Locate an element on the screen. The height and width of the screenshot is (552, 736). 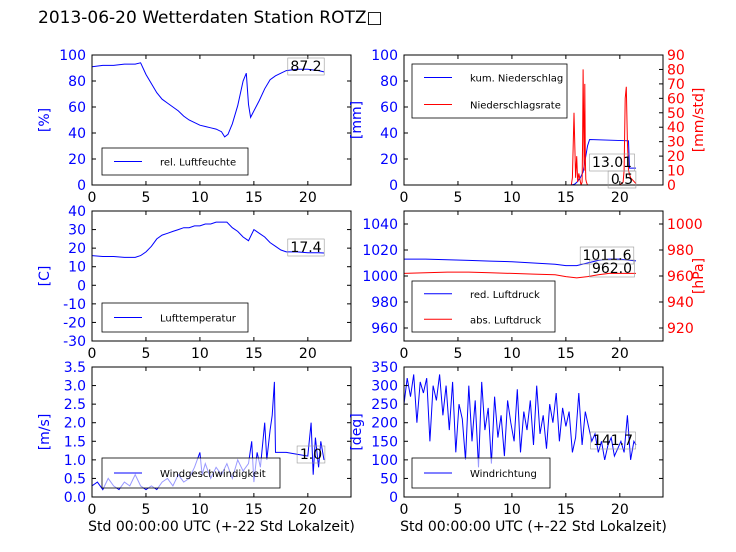
y-tick-label-wind-speed: 1.5 is located at coordinates (75, 442).